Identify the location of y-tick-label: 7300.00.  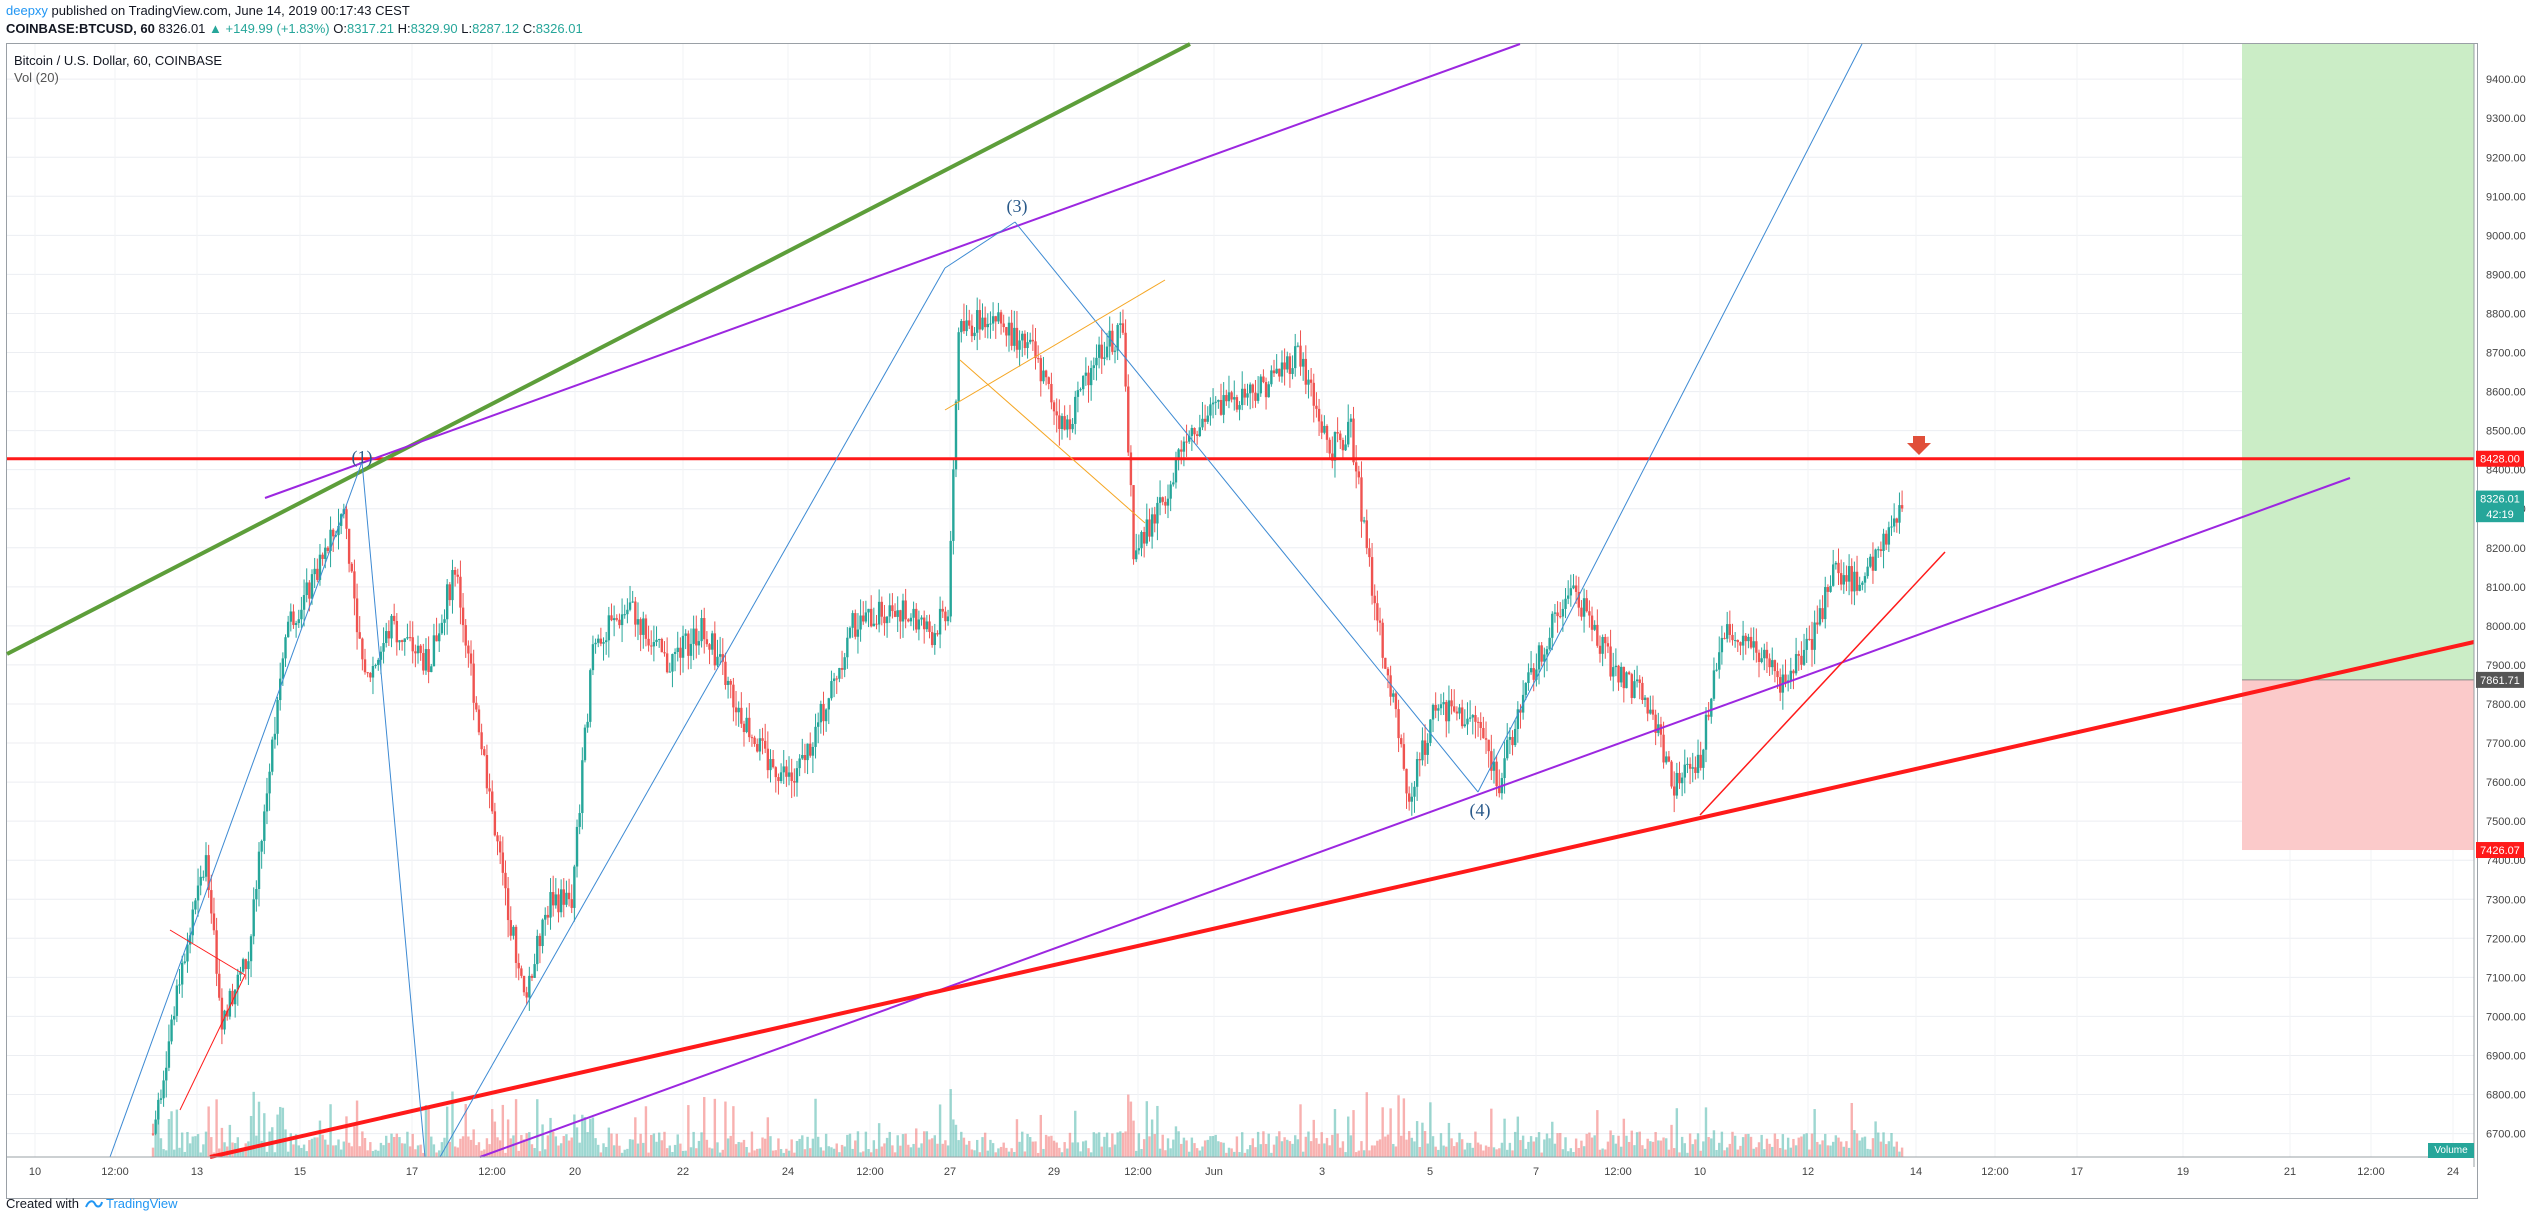
(2506, 900).